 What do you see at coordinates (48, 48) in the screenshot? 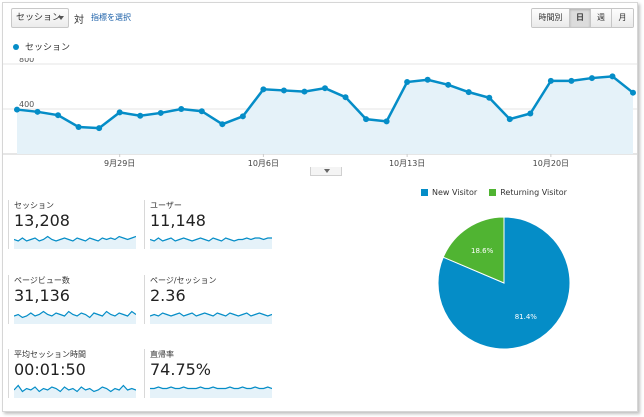
I see `series-legend-label: セッション` at bounding box center [48, 48].